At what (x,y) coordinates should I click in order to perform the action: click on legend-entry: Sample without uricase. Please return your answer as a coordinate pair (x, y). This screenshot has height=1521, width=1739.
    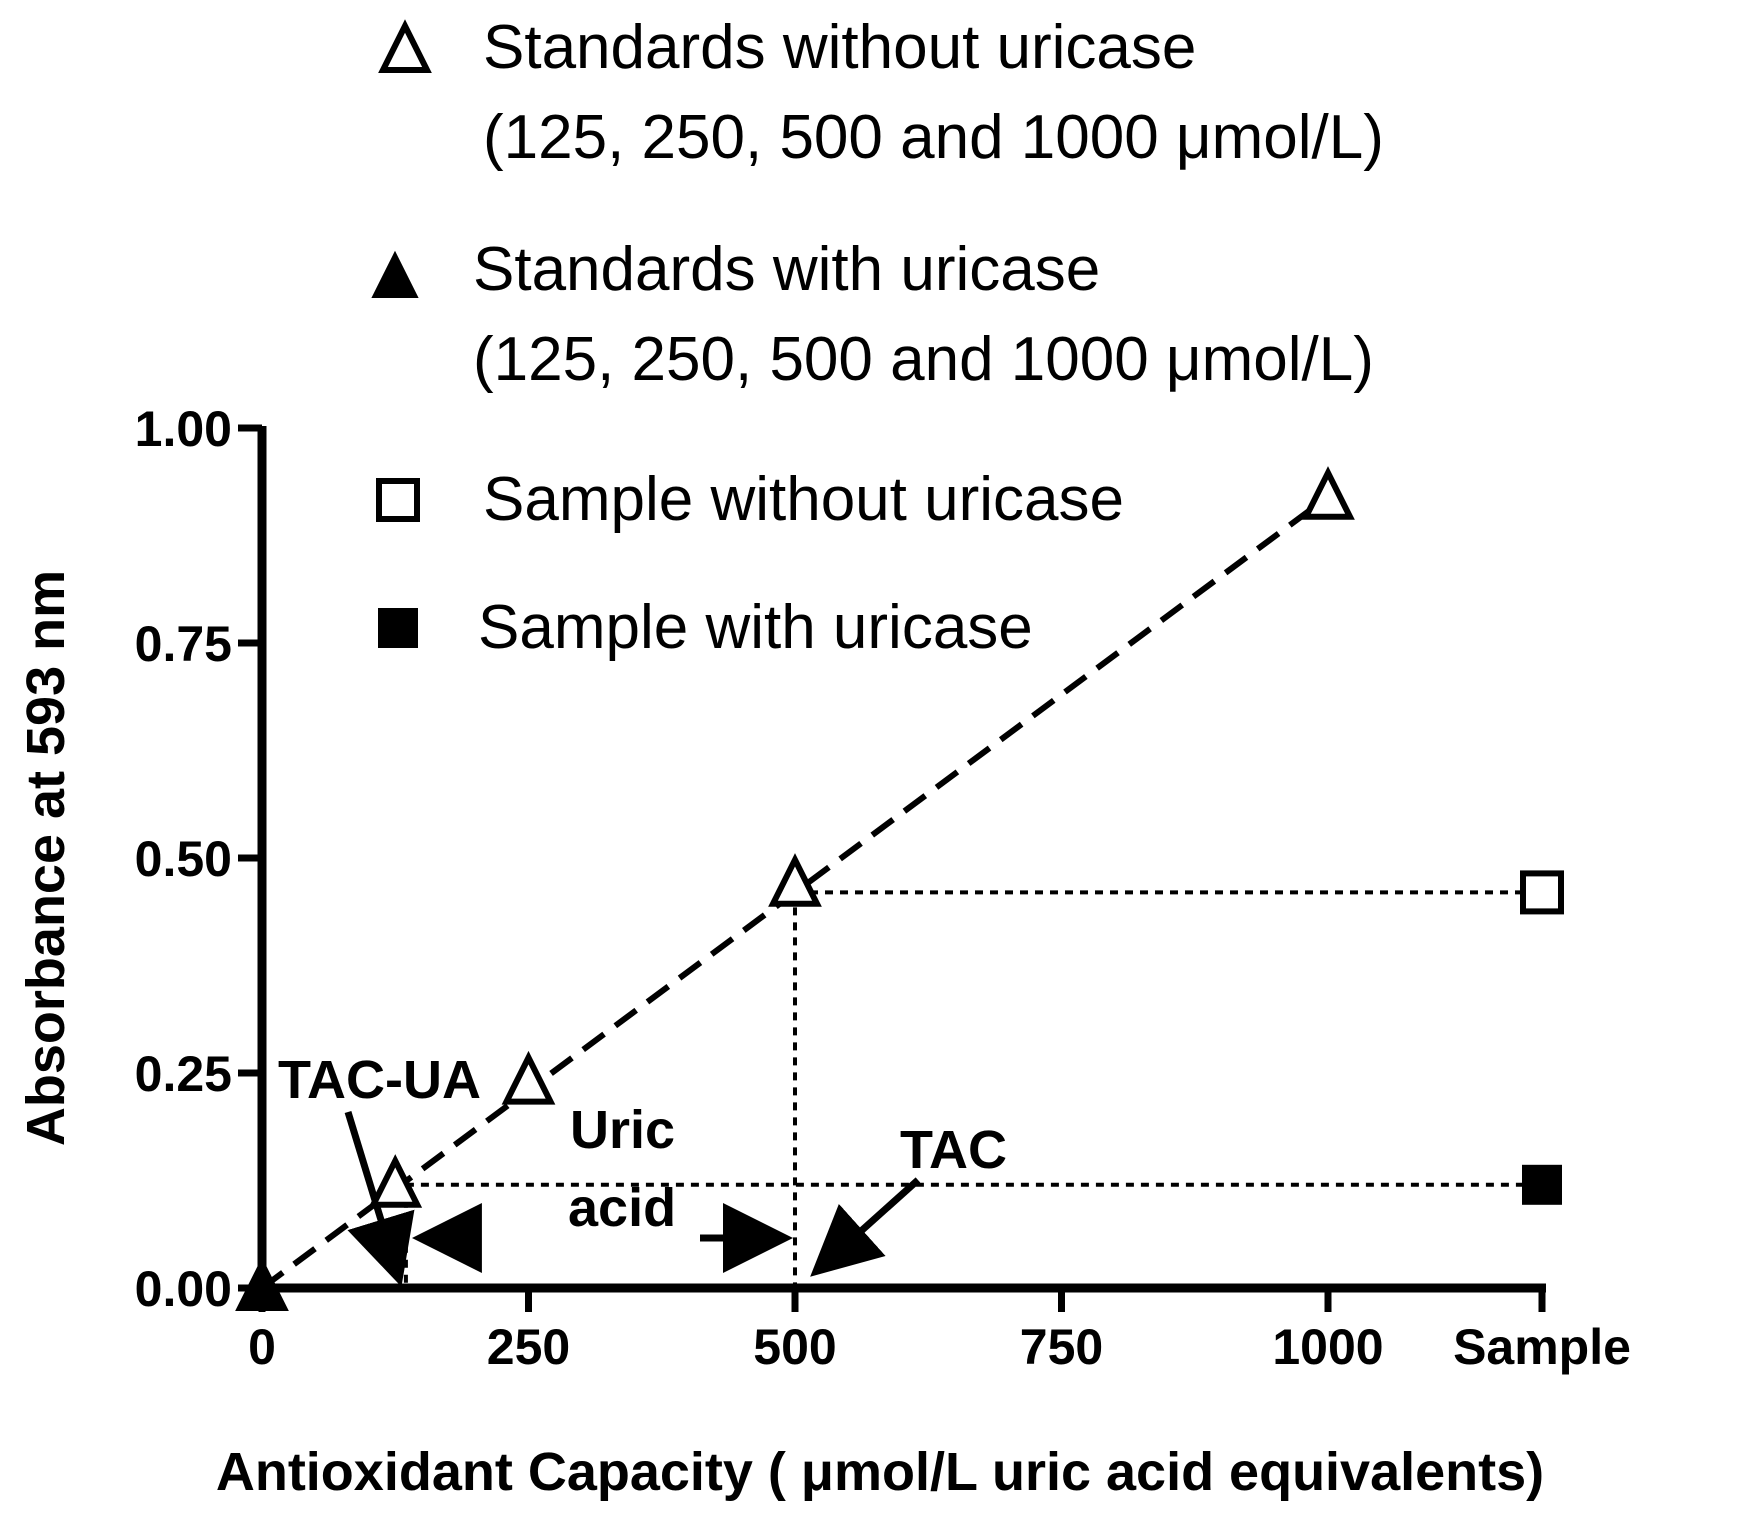
    Looking at the image, I should click on (750, 499).